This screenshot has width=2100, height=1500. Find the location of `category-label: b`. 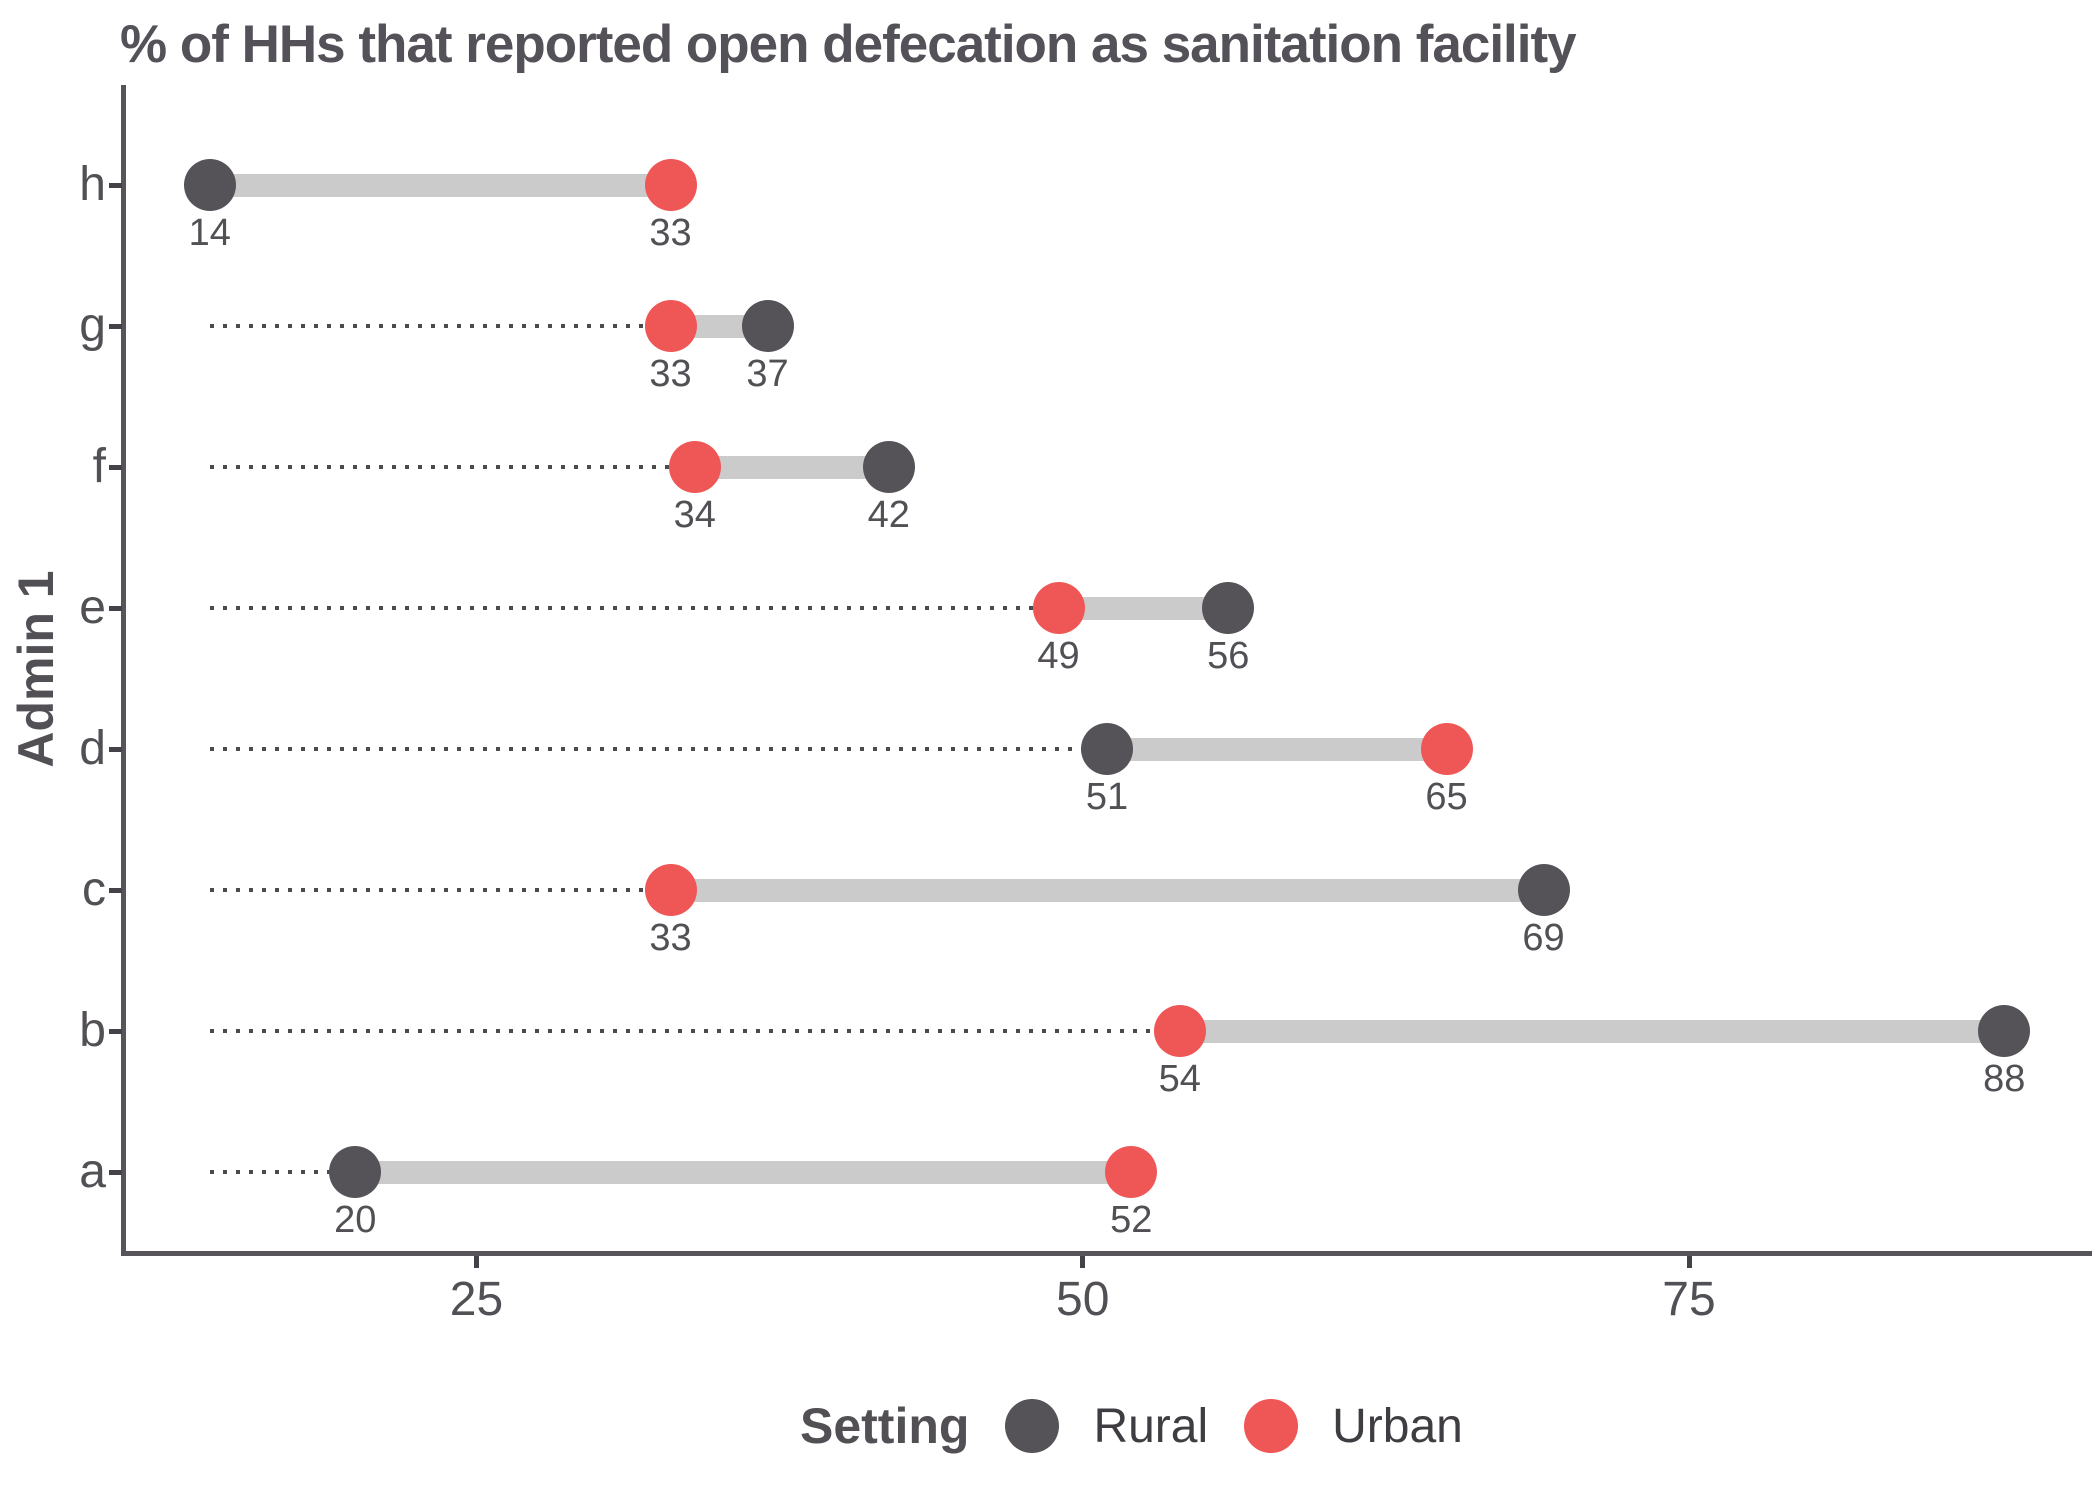

category-label: b is located at coordinates (92, 1030).